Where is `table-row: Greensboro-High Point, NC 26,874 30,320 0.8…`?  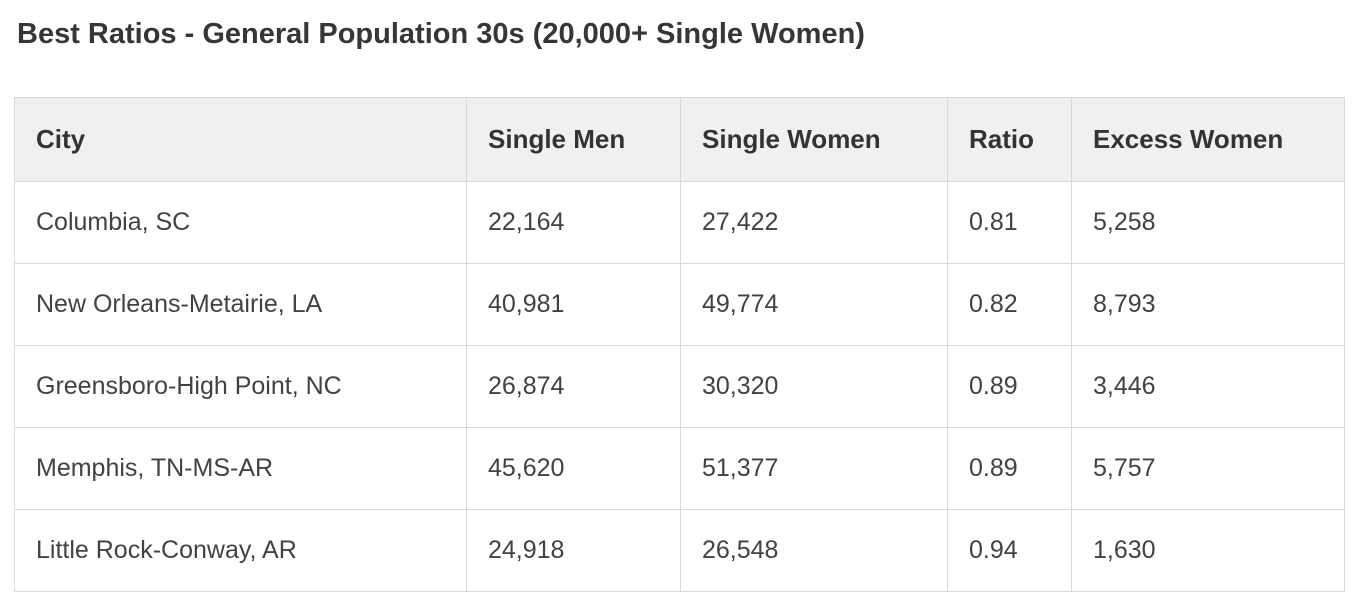
table-row: Greensboro-High Point, NC 26,874 30,320 0.8… is located at coordinates (679, 386).